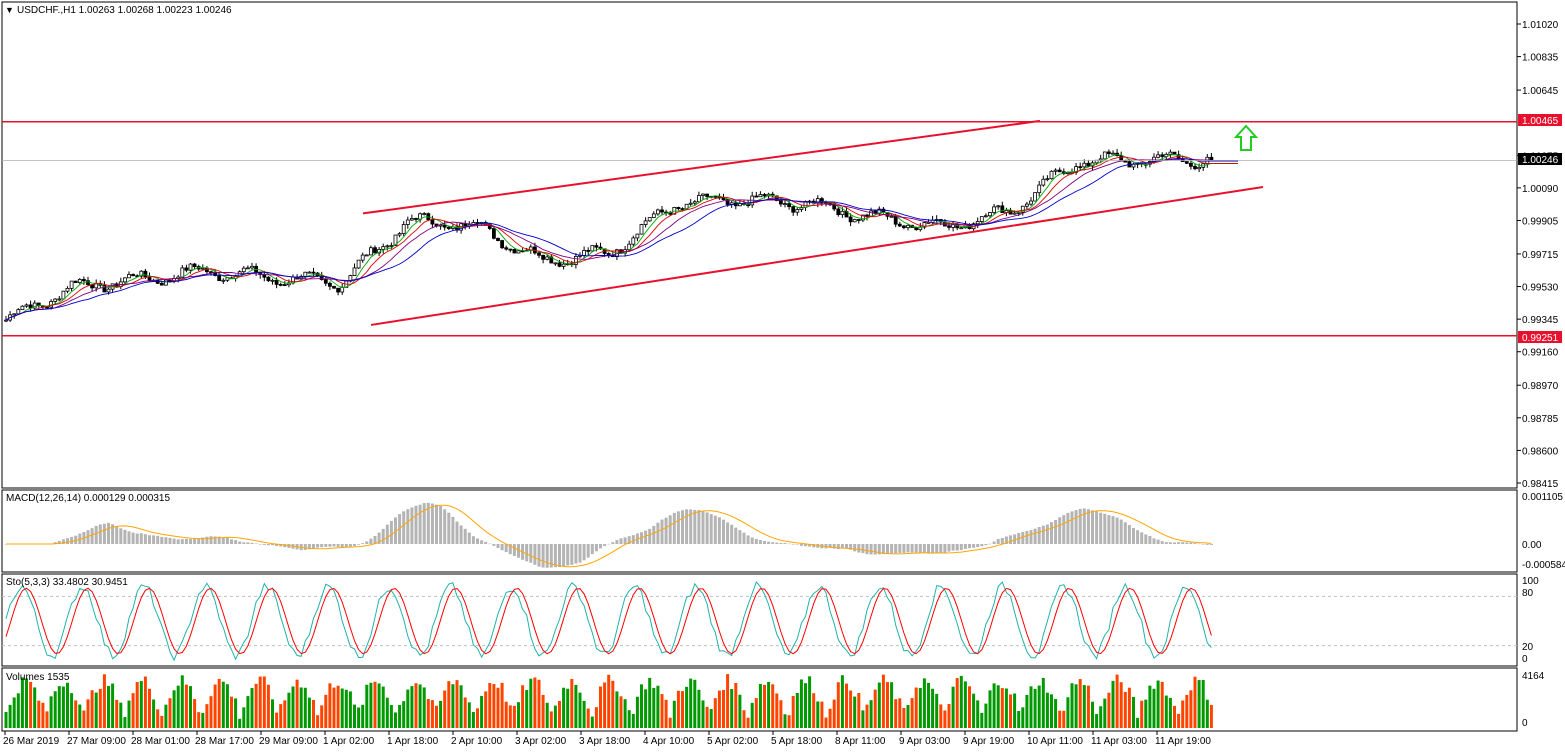 This screenshot has width=1565, height=756. Describe the element at coordinates (1542, 497) in the screenshot. I see `macd-tick-top: 0.001105` at that location.